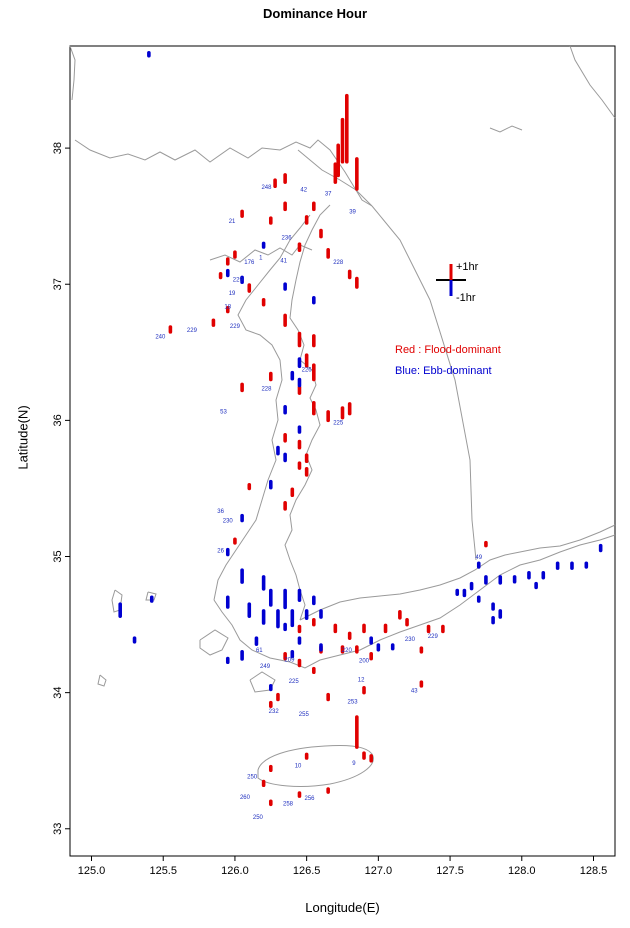  What do you see at coordinates (448, 350) in the screenshot?
I see `legend-flood: Red : Flood-dominant` at bounding box center [448, 350].